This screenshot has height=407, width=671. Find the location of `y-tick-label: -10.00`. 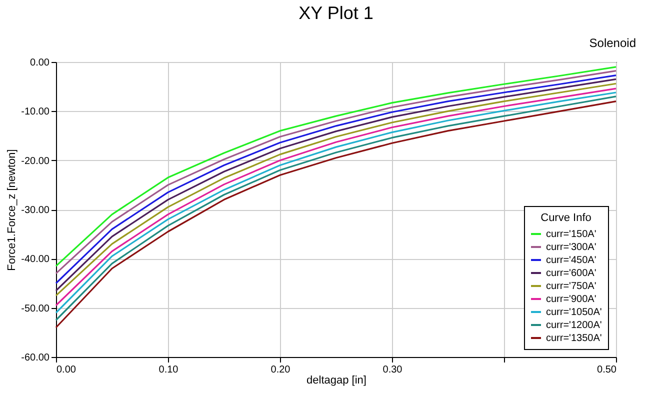

y-tick-label: -10.00 is located at coordinates (35, 112).